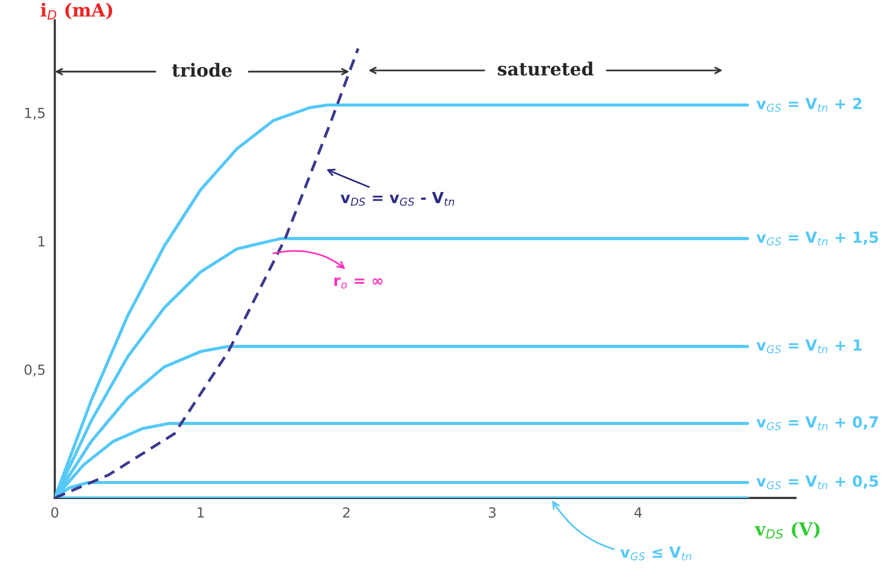  I want to click on series-label: v$_{GS}$ = V$_{tn}$ + 0,7, so click(817, 423).